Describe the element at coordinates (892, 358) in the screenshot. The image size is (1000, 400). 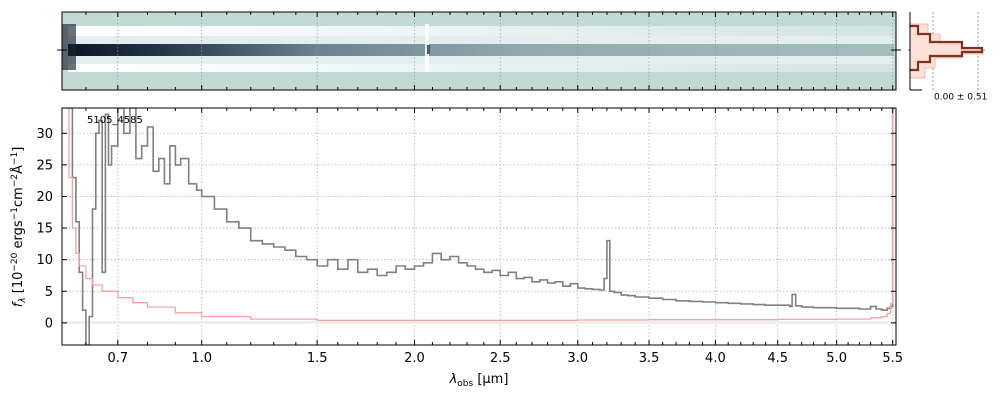
I see `x-tick-label: 5.5` at that location.